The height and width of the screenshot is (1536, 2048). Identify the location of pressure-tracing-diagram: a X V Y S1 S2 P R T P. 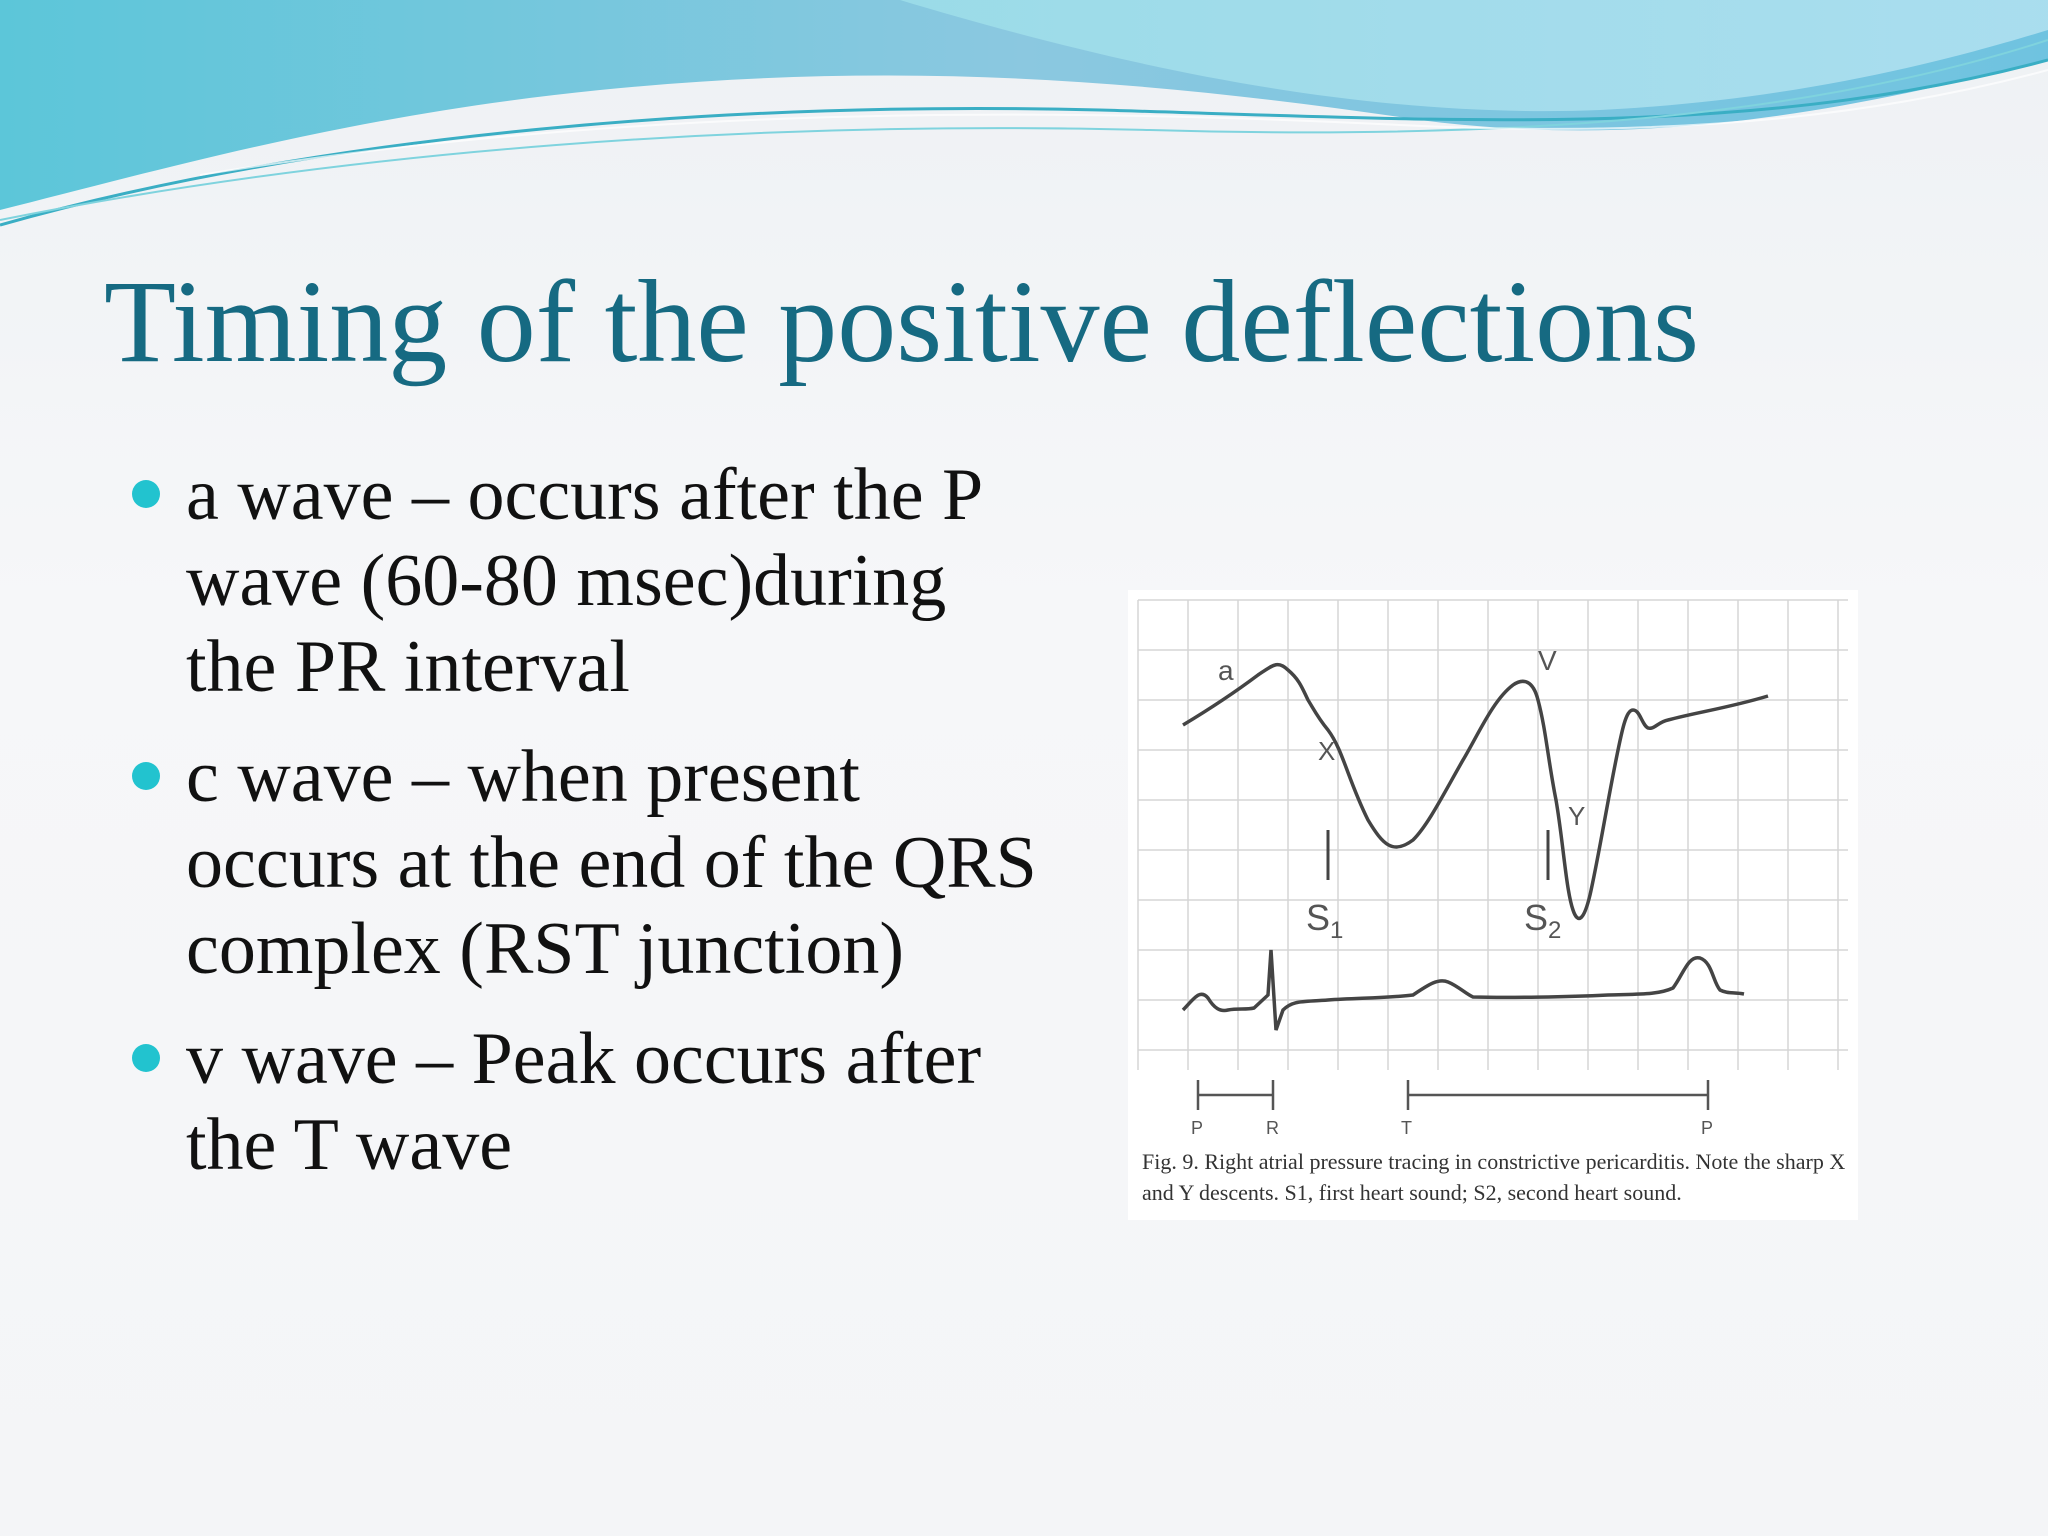
(1492, 868).